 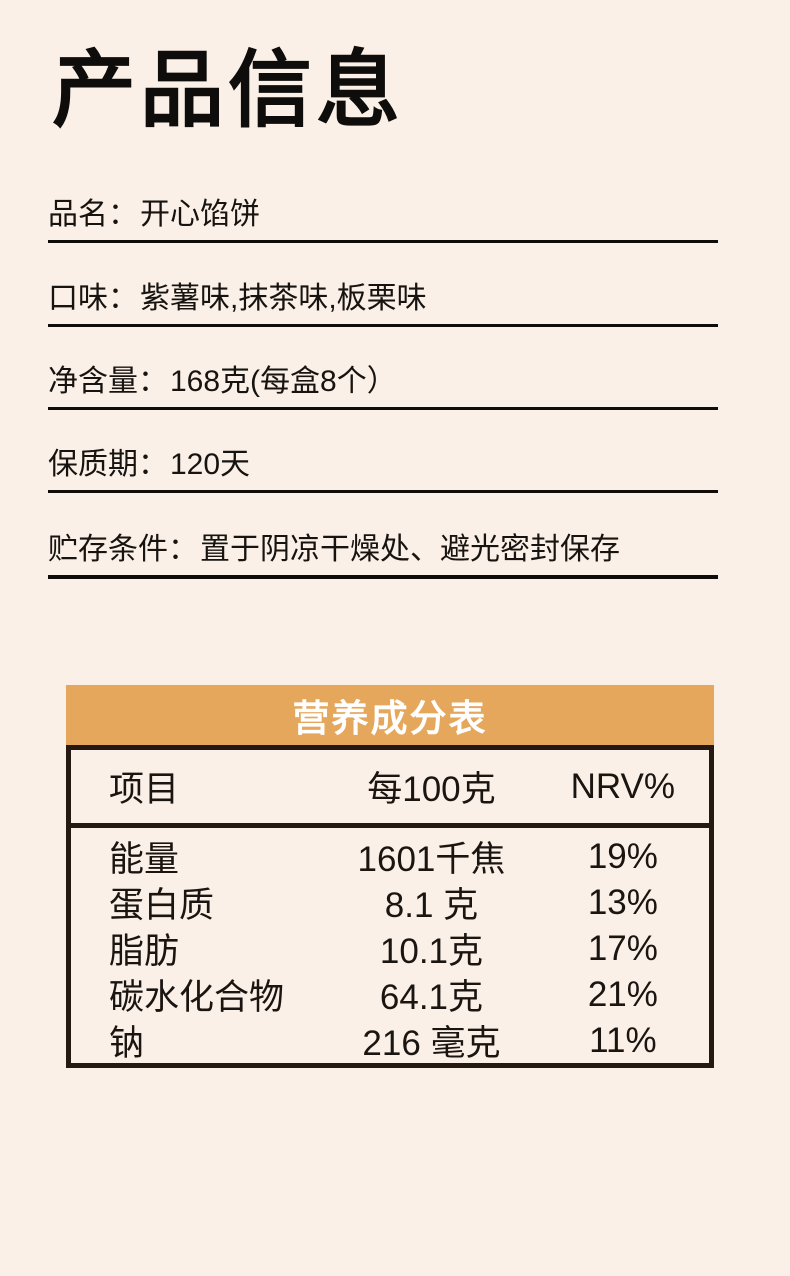 I want to click on nutrition-row-fat: 脂肪 10.1克 17%, so click(x=390, y=947).